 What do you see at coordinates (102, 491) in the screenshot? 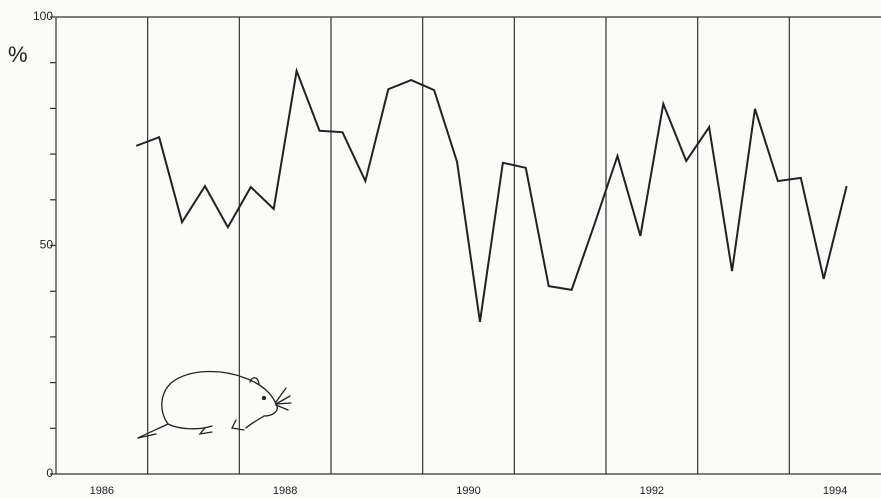
I see `x-tick-label: 1986` at bounding box center [102, 491].